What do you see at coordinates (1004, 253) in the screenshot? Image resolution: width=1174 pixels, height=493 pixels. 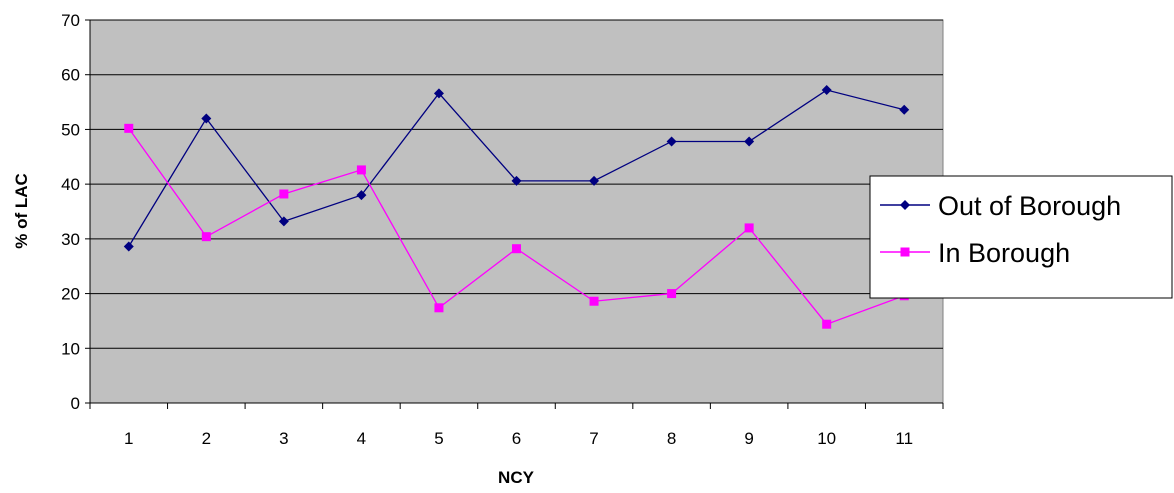 I see `legend-label: In Borough` at bounding box center [1004, 253].